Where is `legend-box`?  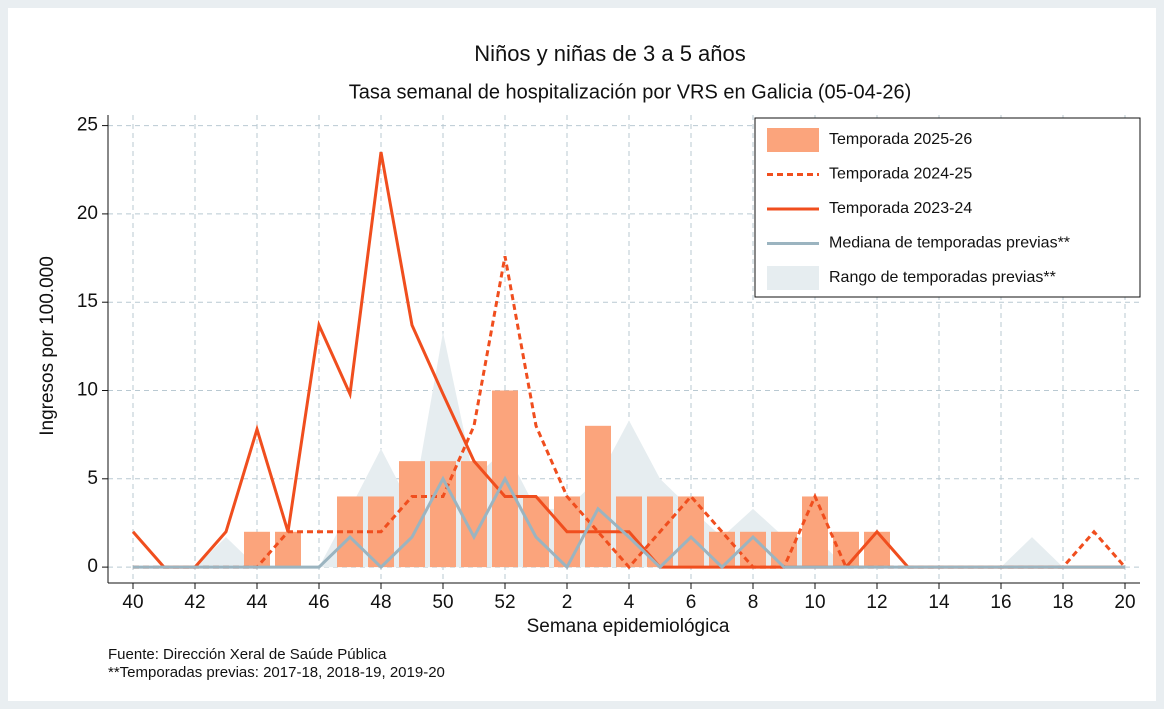
legend-box is located at coordinates (947, 207).